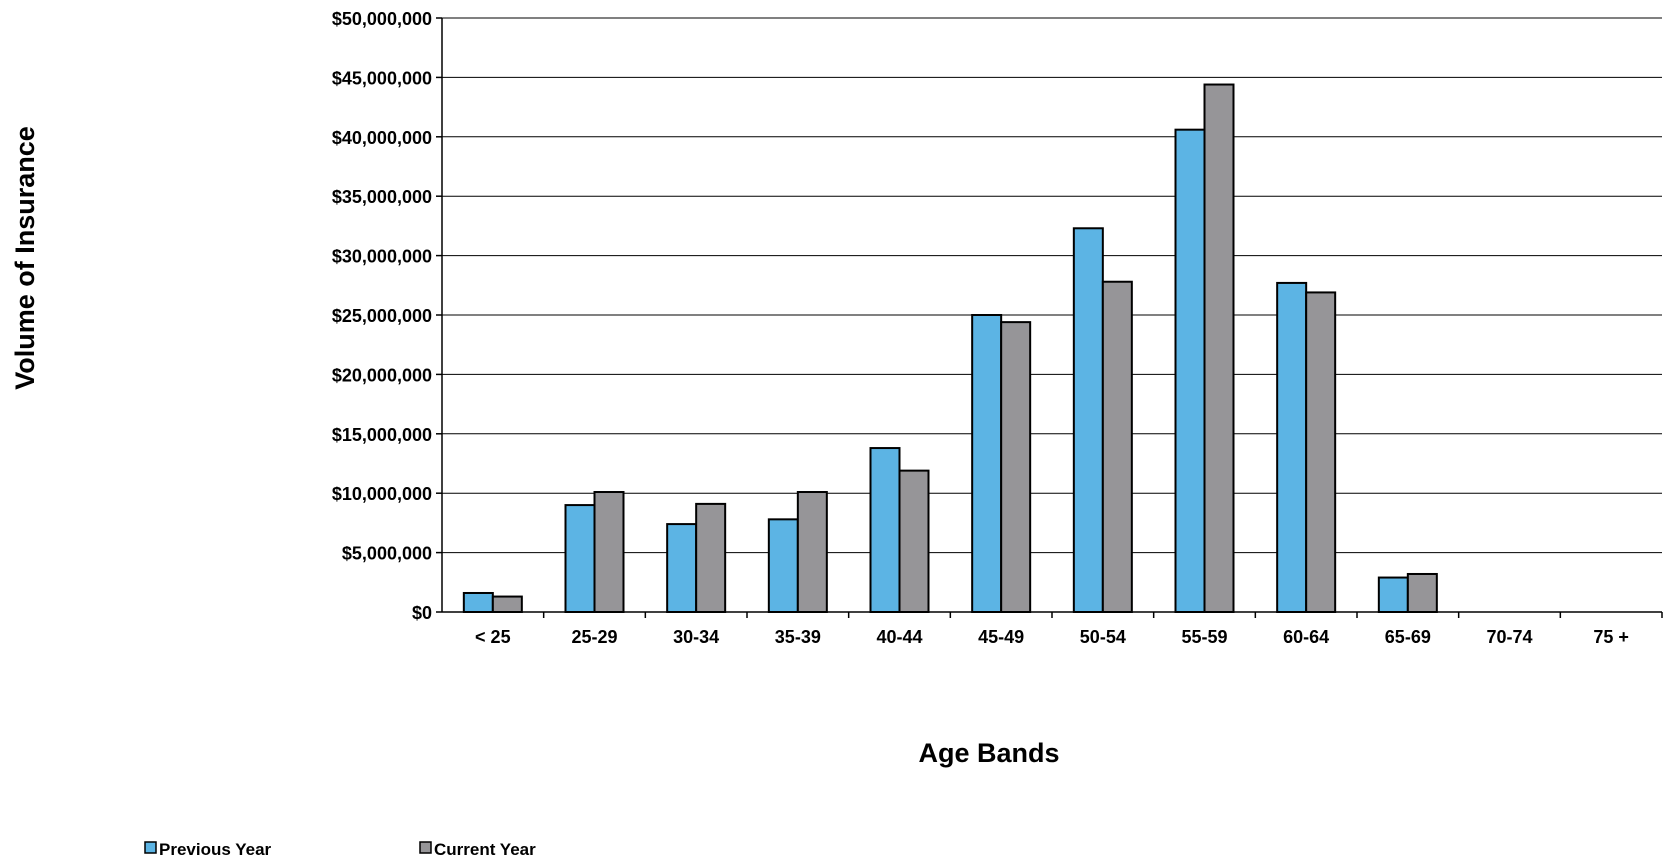 This screenshot has width=1664, height=860. I want to click on x-tick-label: < 25, so click(493, 637).